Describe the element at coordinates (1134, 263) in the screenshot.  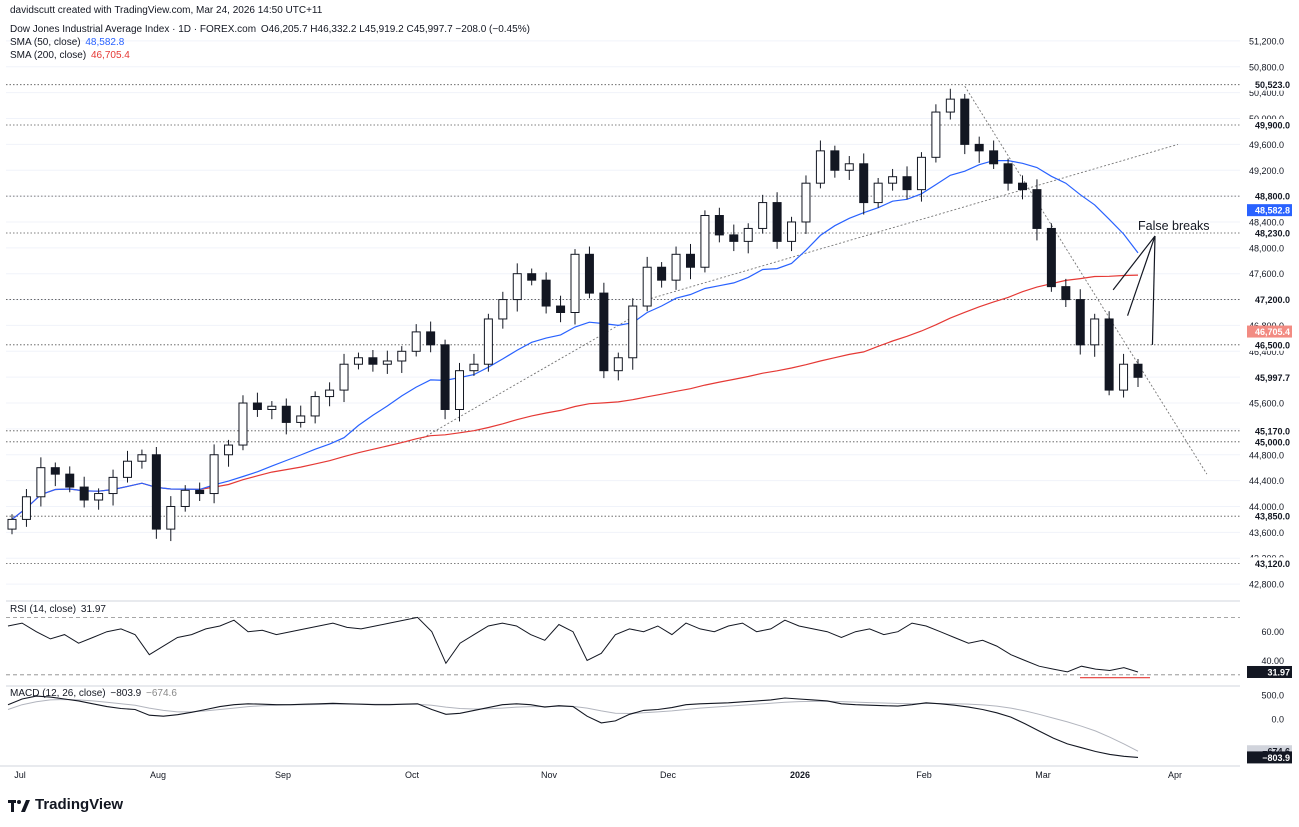
I see `annotation-arrow` at that location.